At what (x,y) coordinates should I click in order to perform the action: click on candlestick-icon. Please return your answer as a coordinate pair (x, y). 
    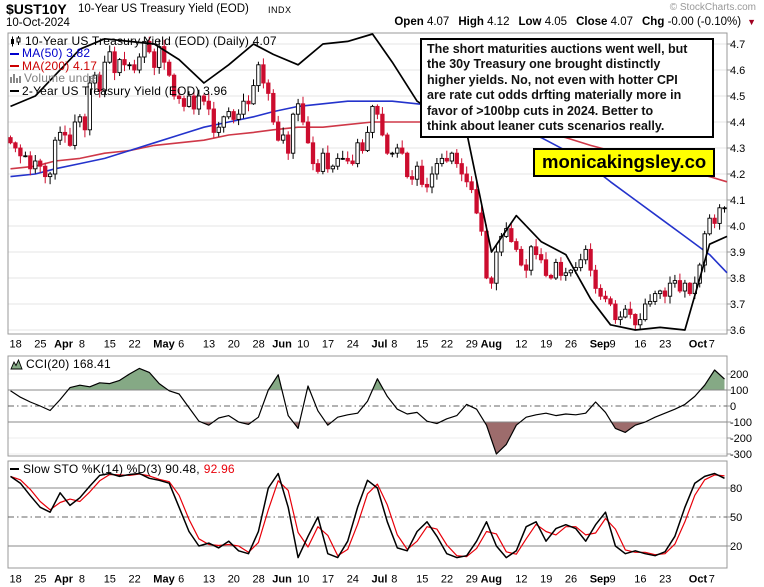
    Looking at the image, I should click on (16, 41).